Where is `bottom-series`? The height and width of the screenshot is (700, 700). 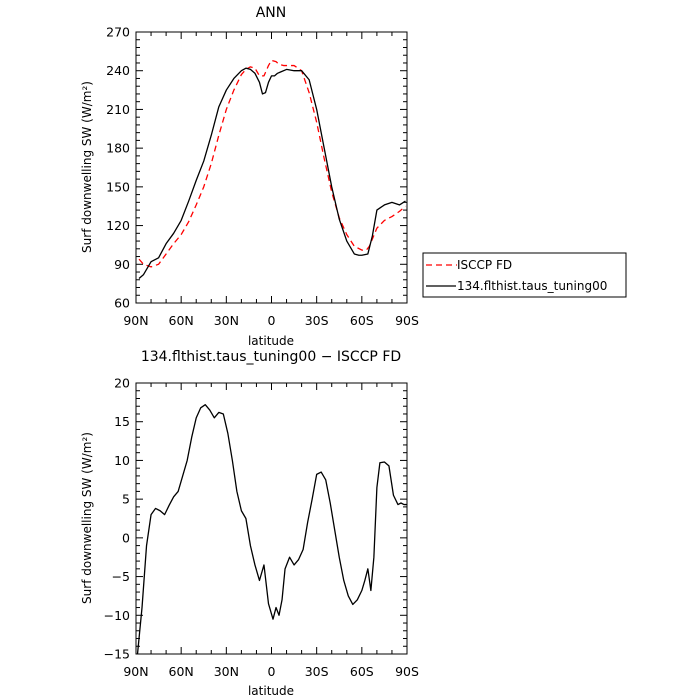
bottom-series is located at coordinates (271, 529).